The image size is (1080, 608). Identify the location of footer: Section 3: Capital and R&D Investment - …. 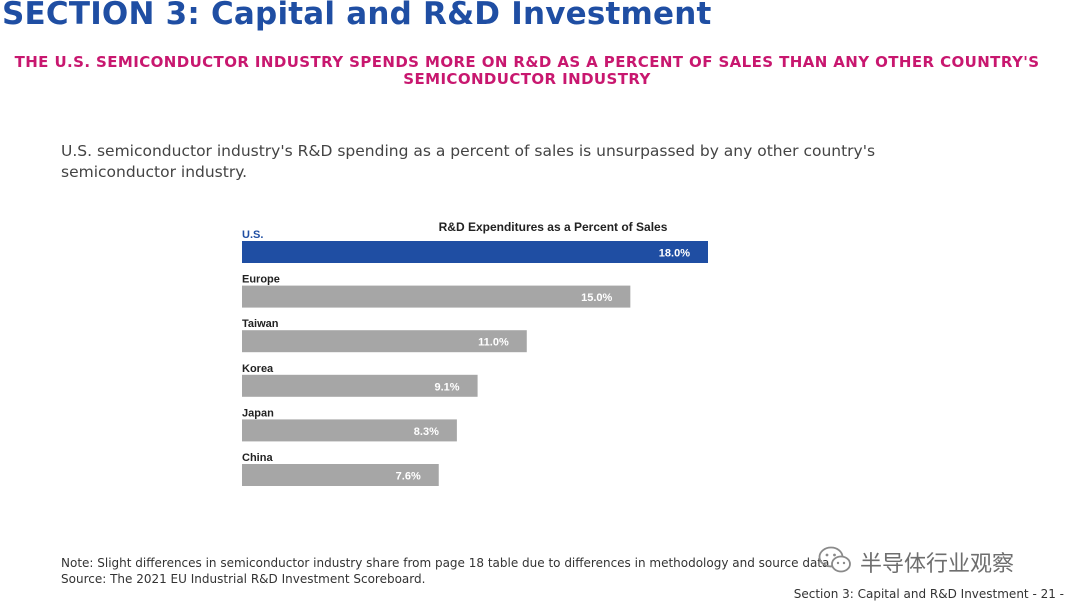
(928, 594).